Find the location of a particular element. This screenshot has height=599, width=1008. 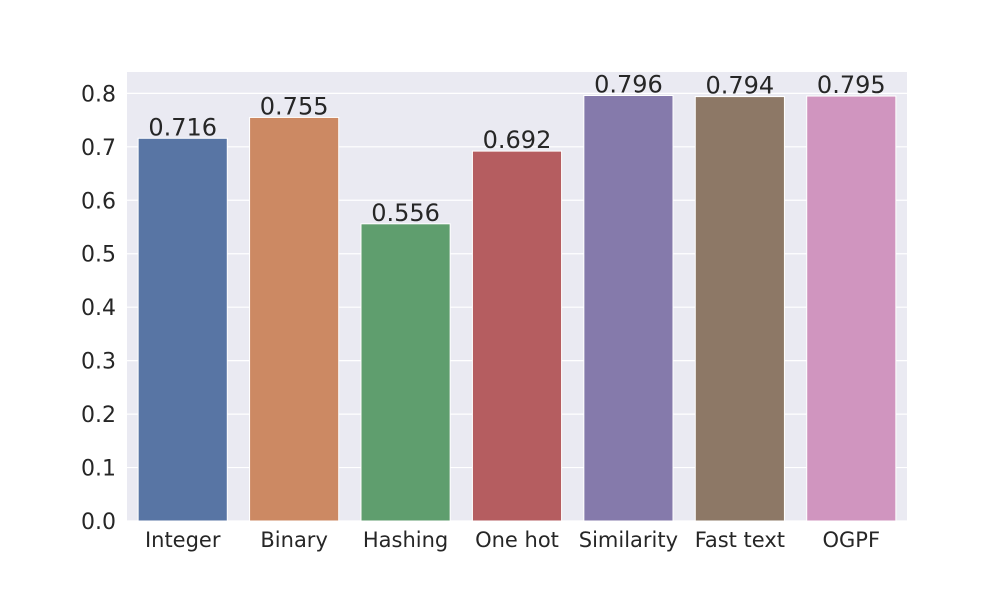

bar-value-label: 0.556 is located at coordinates (405, 213).